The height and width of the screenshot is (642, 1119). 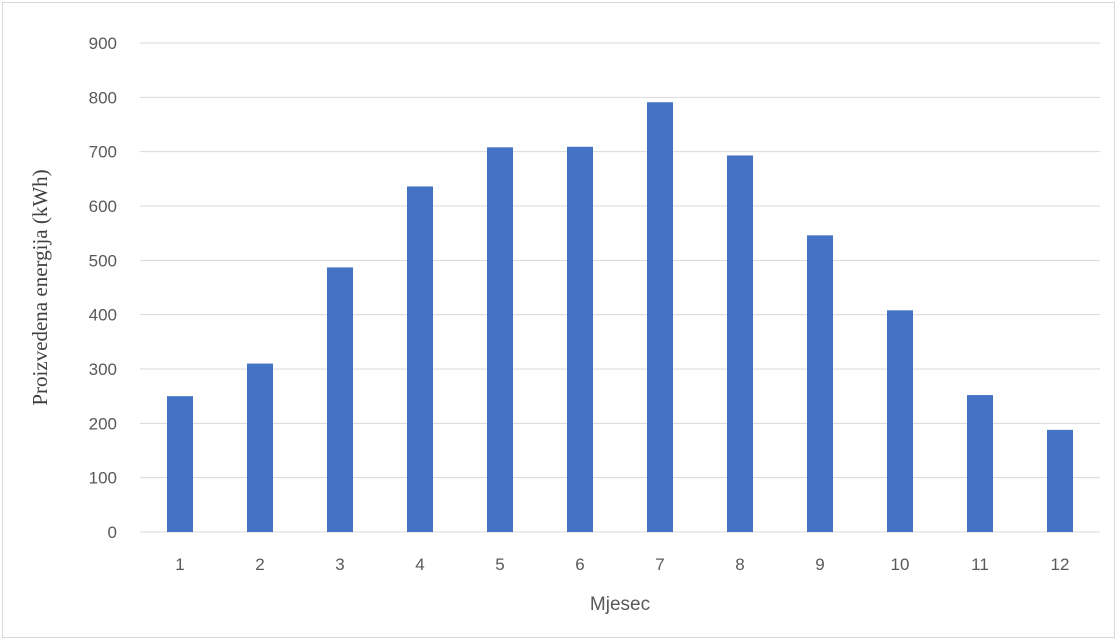 What do you see at coordinates (103, 43) in the screenshot?
I see `y-tick-label: 900` at bounding box center [103, 43].